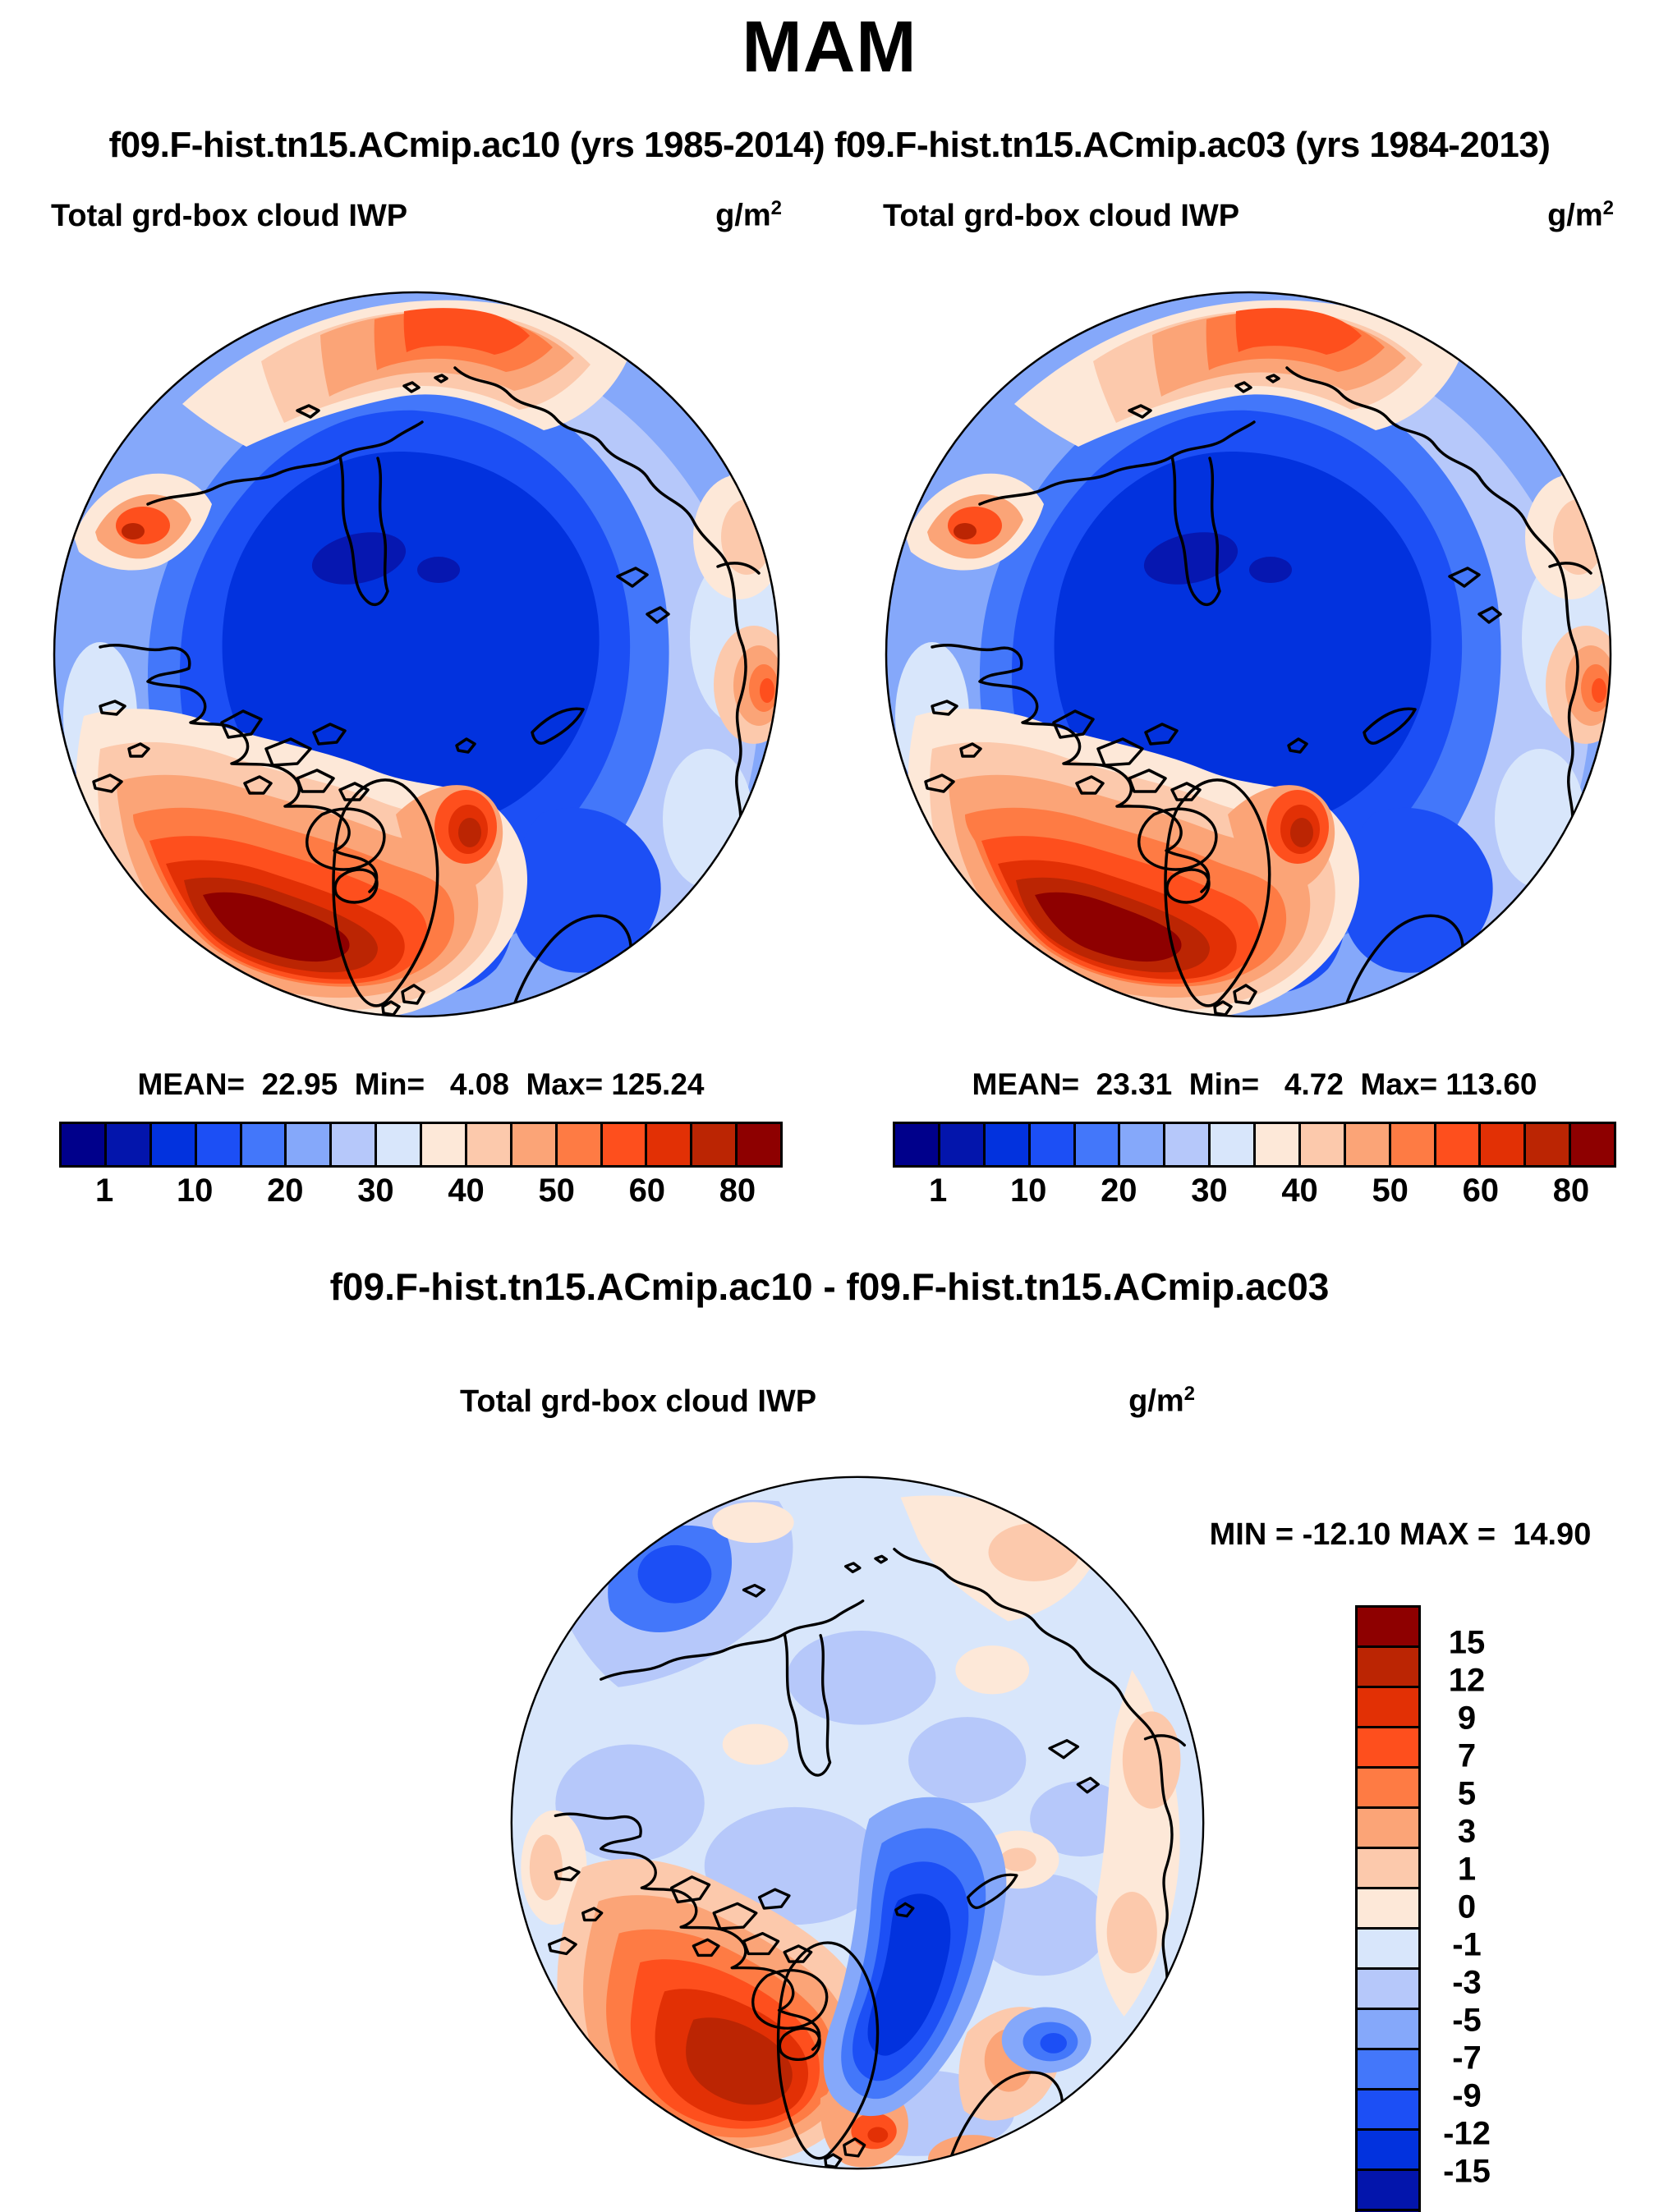 The image size is (1659, 2212). Describe the element at coordinates (1467, 1680) in the screenshot. I see `diff-colorbar-tick-label: 12` at that location.